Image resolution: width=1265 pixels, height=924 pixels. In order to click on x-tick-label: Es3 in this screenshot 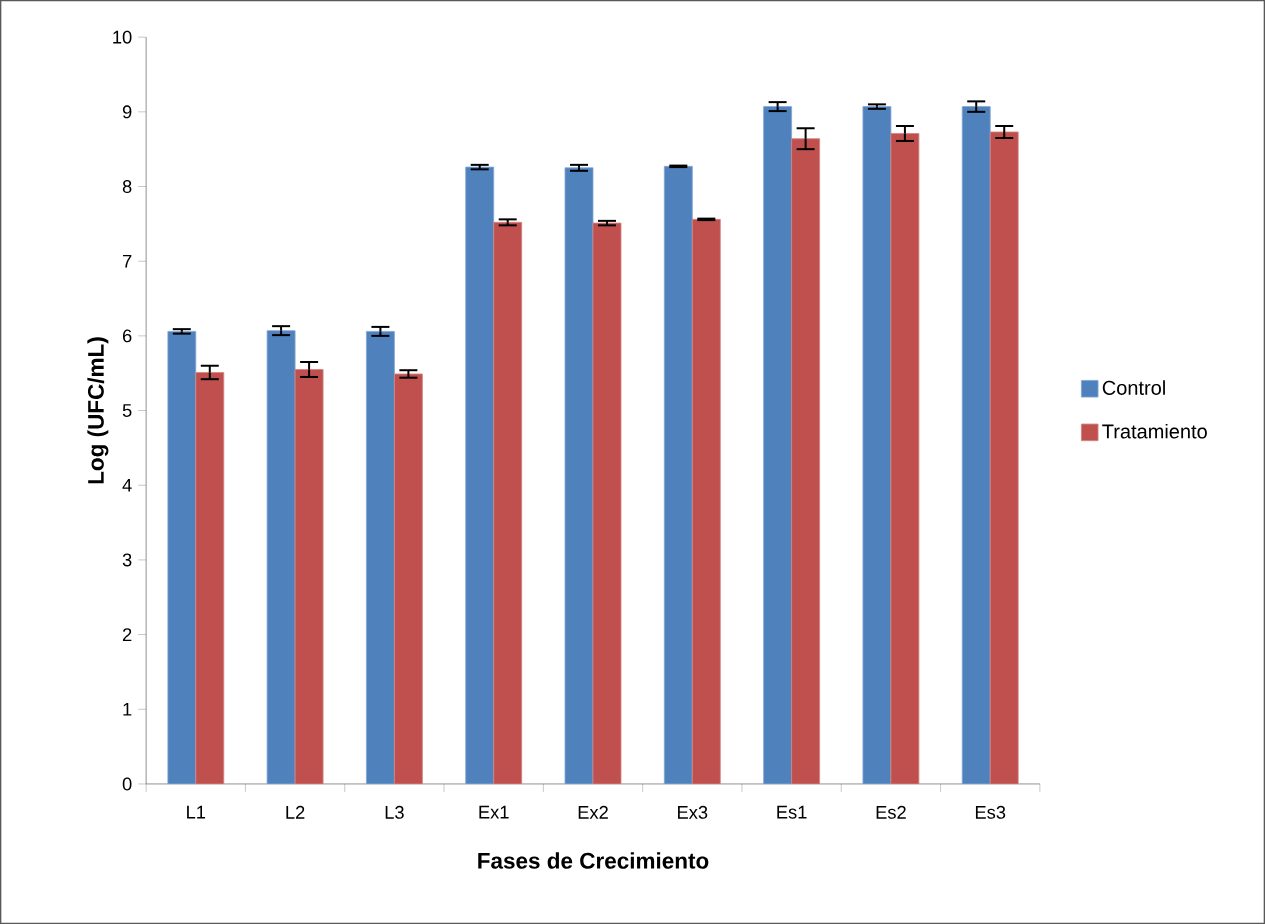, I will do `click(990, 812)`.